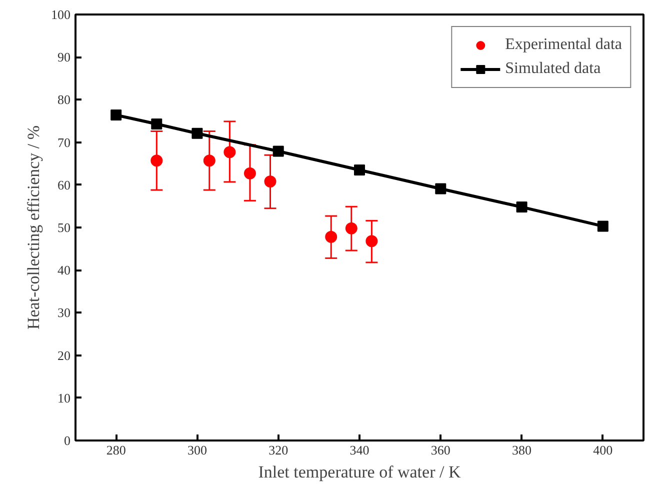 Image resolution: width=646 pixels, height=496 pixels. What do you see at coordinates (522, 450) in the screenshot?
I see `x-tick-label: 380` at bounding box center [522, 450].